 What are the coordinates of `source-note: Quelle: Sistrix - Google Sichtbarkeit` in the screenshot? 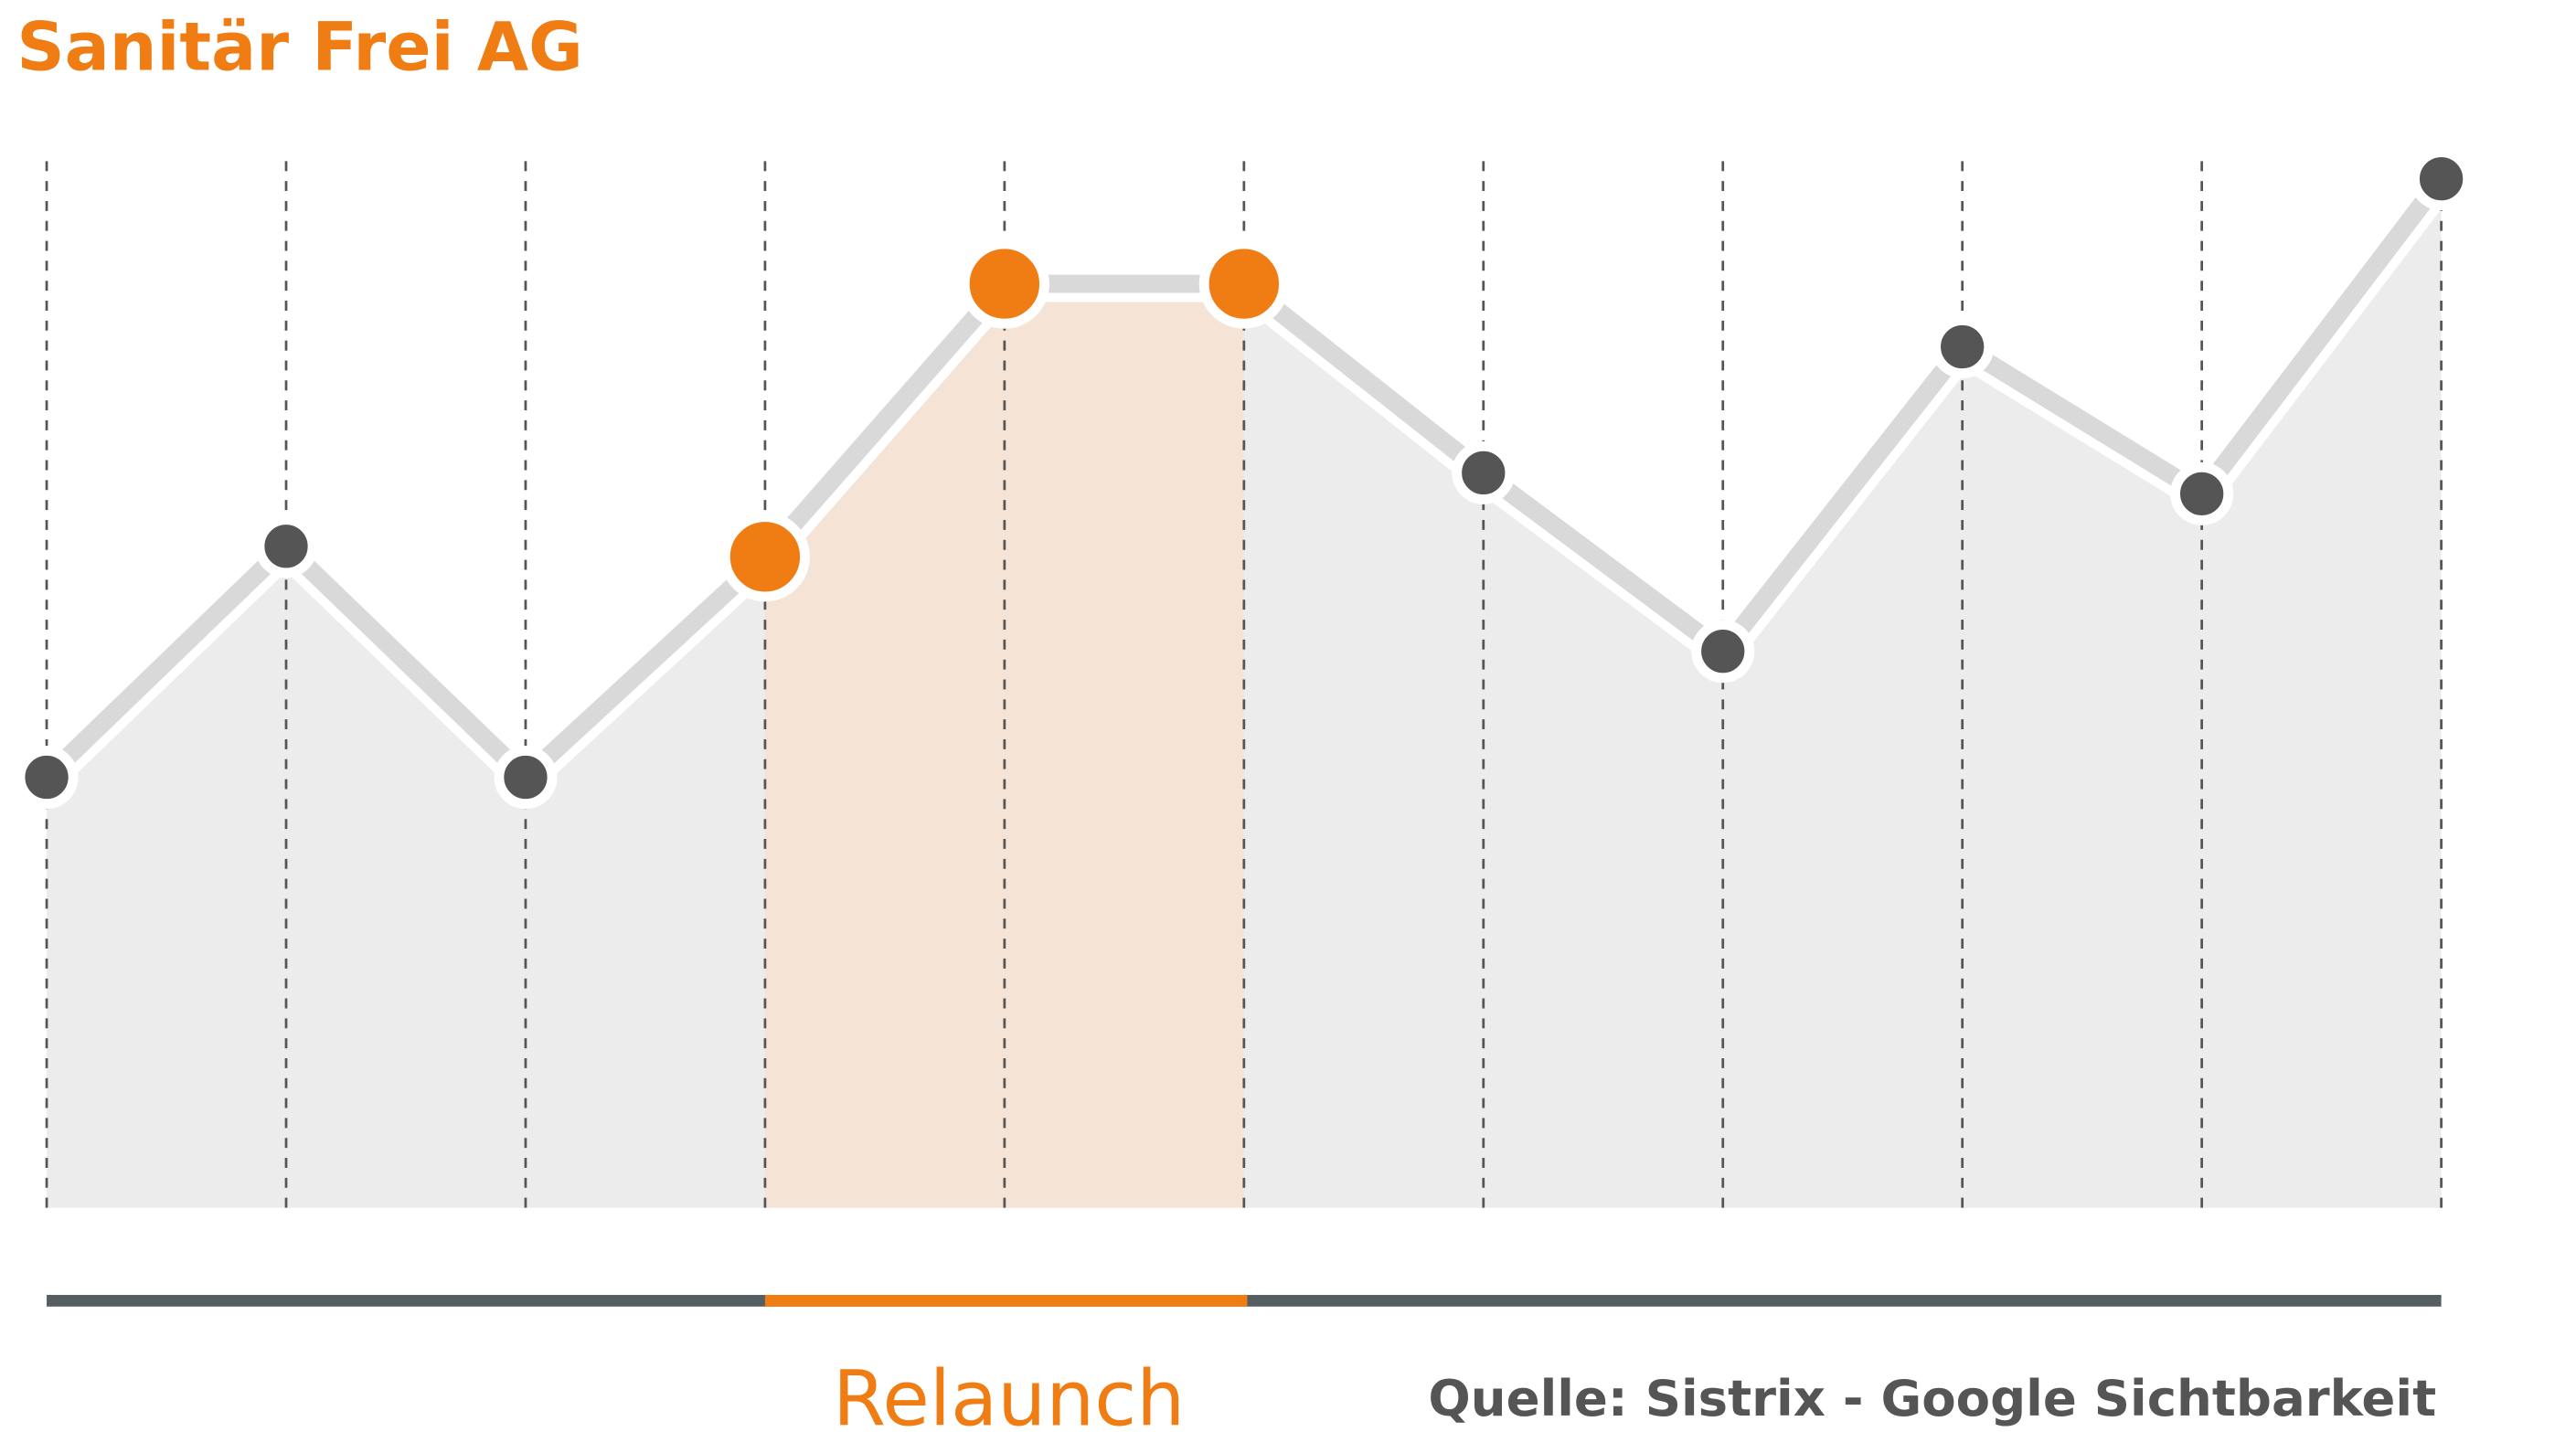 It's located at (1932, 1398).